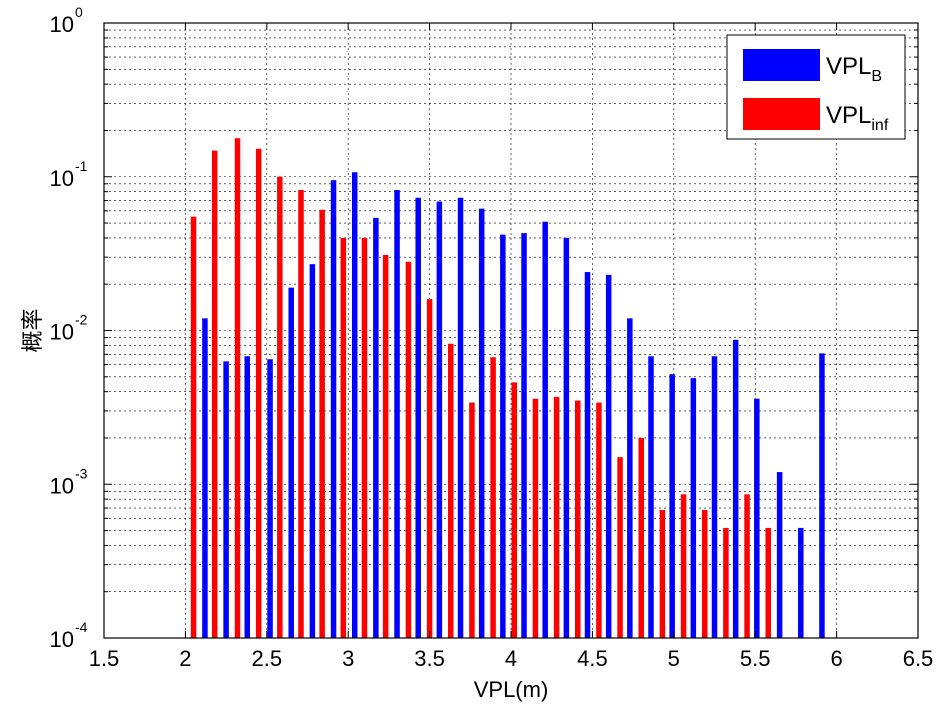 The width and height of the screenshot is (945, 711). Describe the element at coordinates (511, 689) in the screenshot. I see `x-axis-title: VPL(m)` at that location.